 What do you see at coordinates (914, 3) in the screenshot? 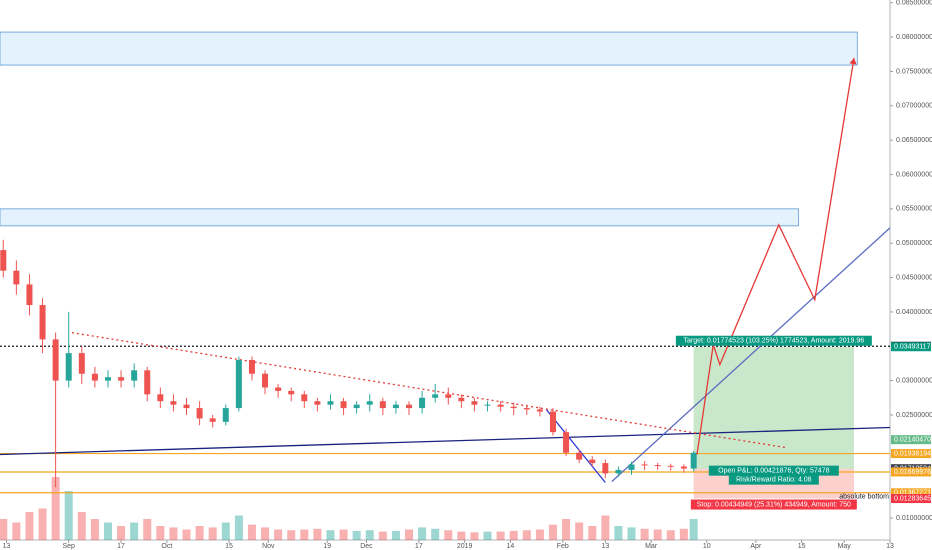
I see `y-tick-label: 0.08500000` at bounding box center [914, 3].